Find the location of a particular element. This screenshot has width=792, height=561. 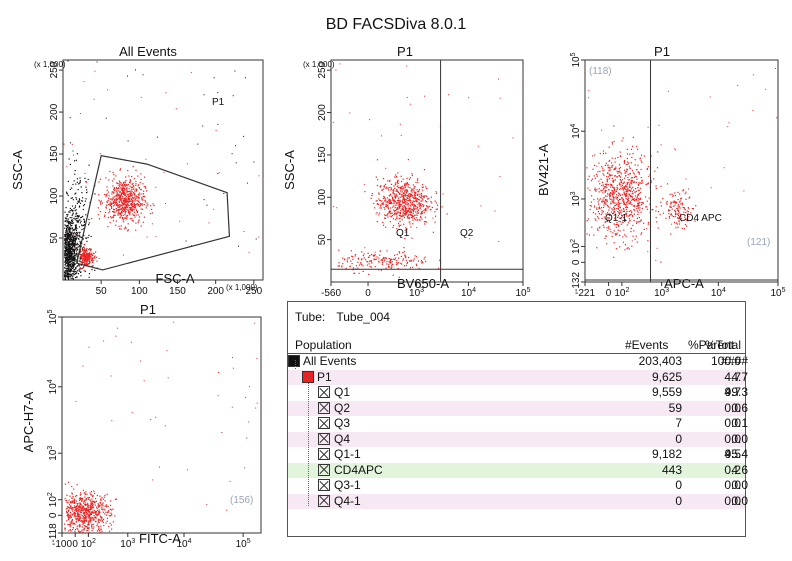

table-row: Q3-1 0 0.0 0.0 is located at coordinates (518, 486).